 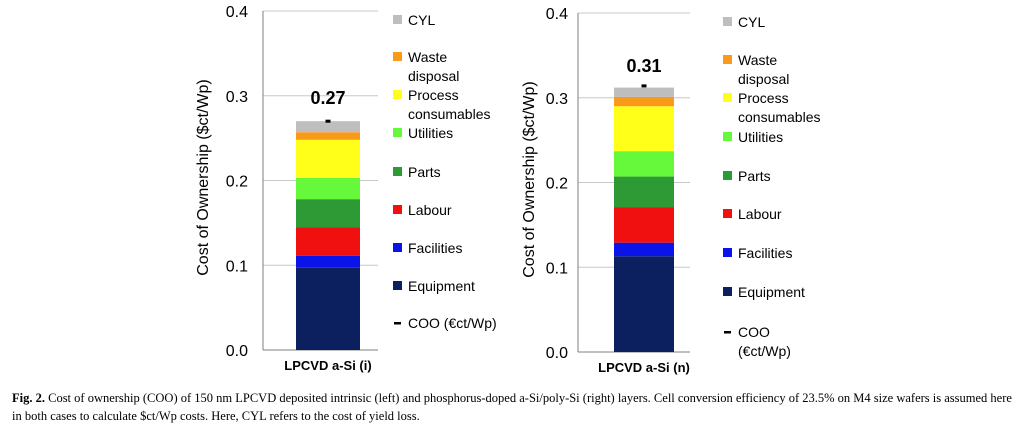 What do you see at coordinates (397, 56) in the screenshot?
I see `chart1-legend-swatch-waste` at bounding box center [397, 56].